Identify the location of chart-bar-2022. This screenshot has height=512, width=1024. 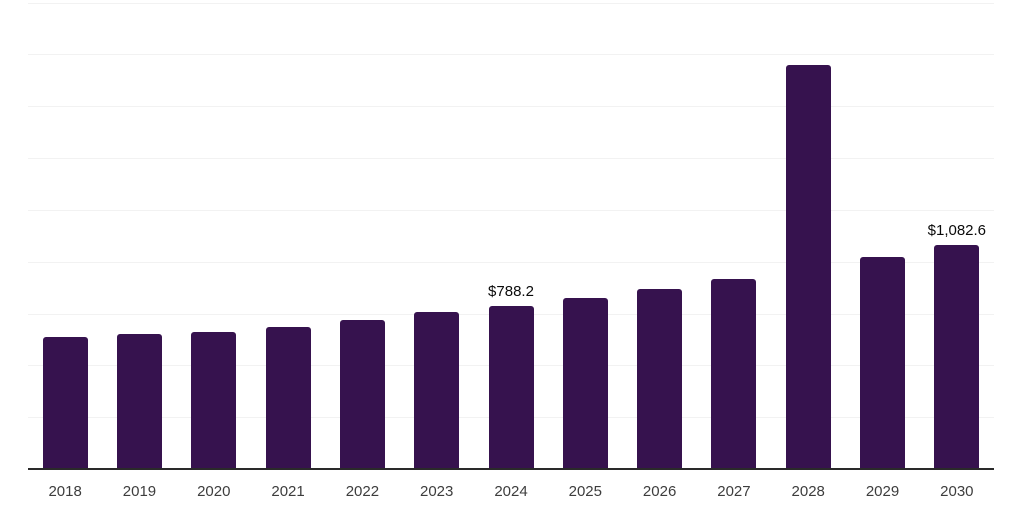
(362, 395).